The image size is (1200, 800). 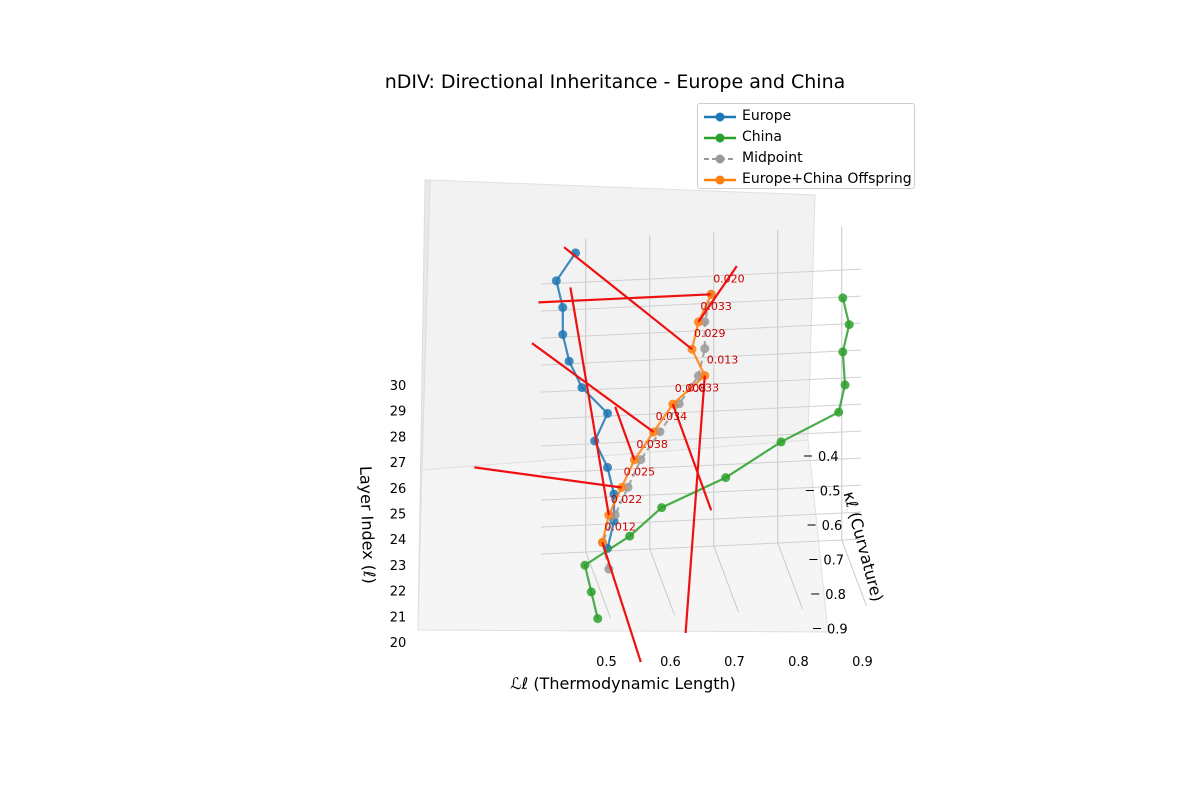 I want to click on direction-lines, so click(x=606, y=454).